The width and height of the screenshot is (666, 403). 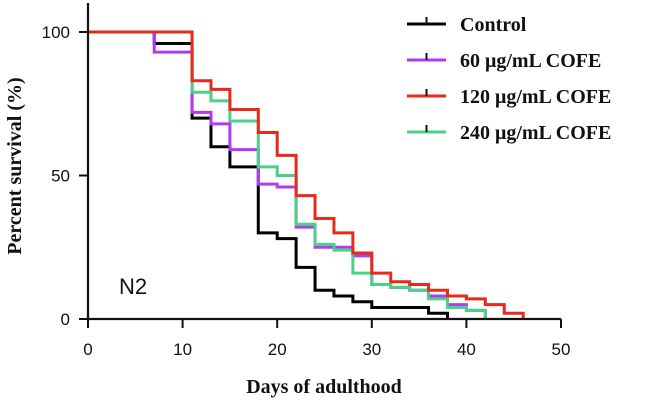 What do you see at coordinates (466, 349) in the screenshot?
I see `x-tick-label: 40` at bounding box center [466, 349].